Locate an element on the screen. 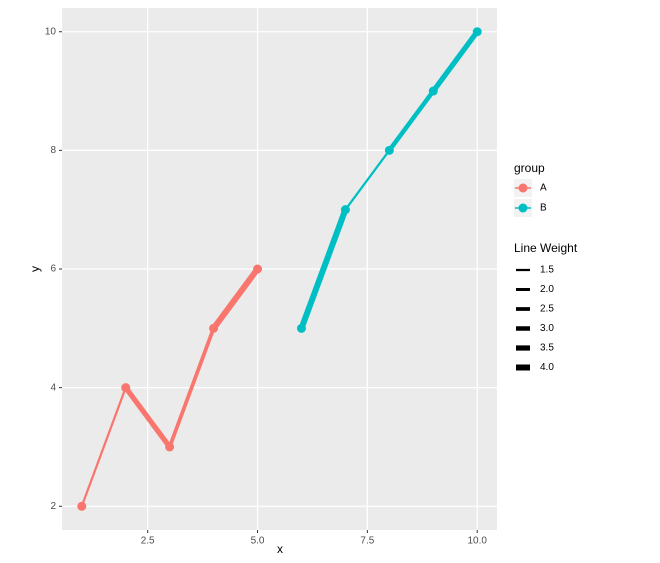 The height and width of the screenshot is (563, 660). legend-label: 3.5 is located at coordinates (547, 348).